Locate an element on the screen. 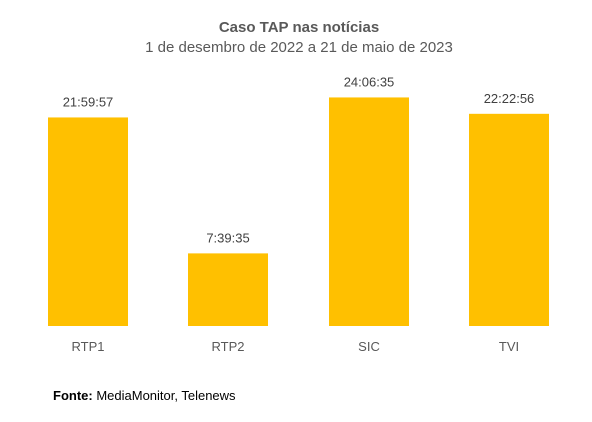 Image resolution: width=592 pixels, height=422 pixels. source-label: Fonte: is located at coordinates (73, 395).